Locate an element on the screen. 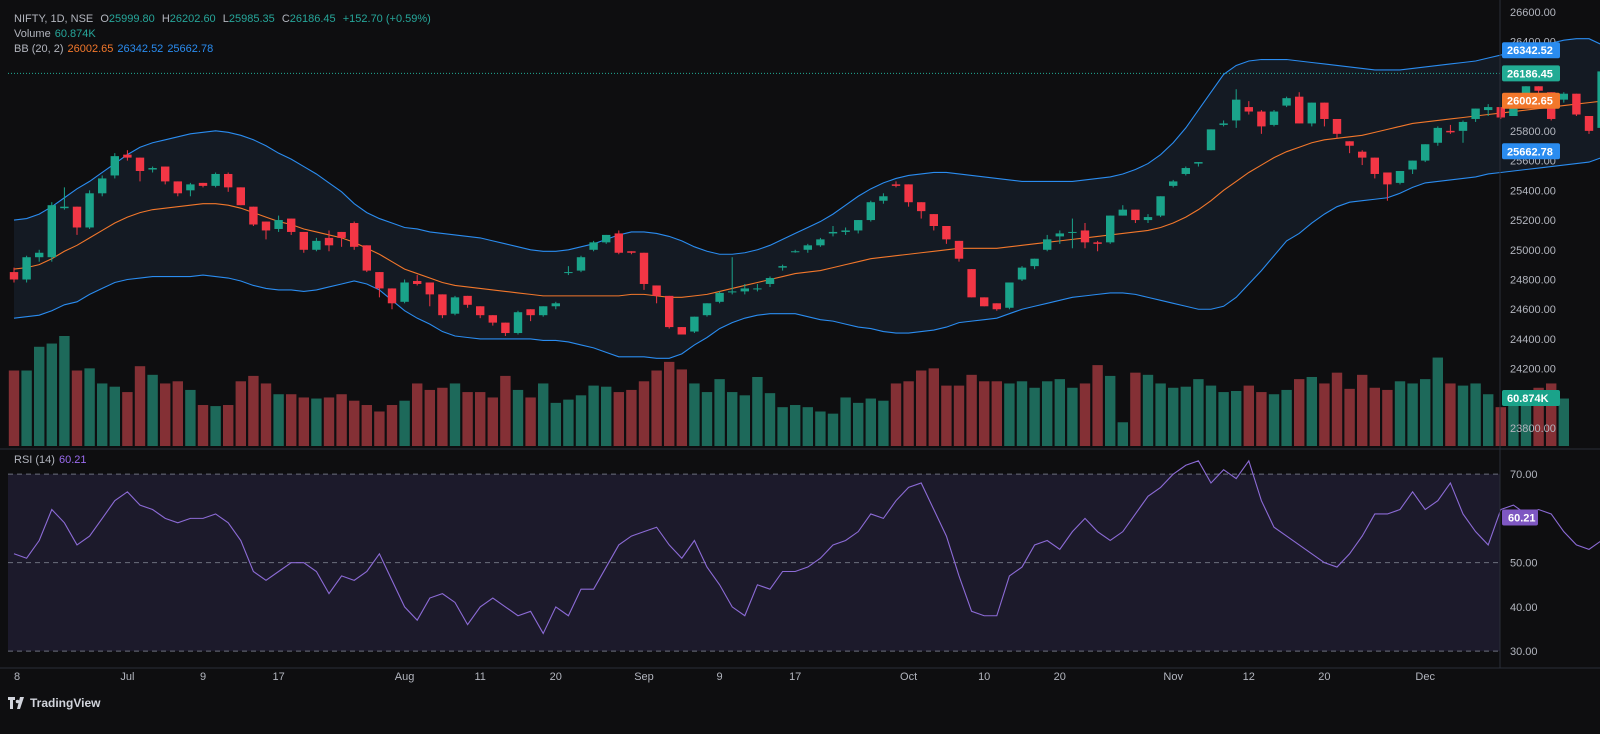 The width and height of the screenshot is (1600, 734). rsi-legend: RSI (14) 60.21 is located at coordinates (52, 460).